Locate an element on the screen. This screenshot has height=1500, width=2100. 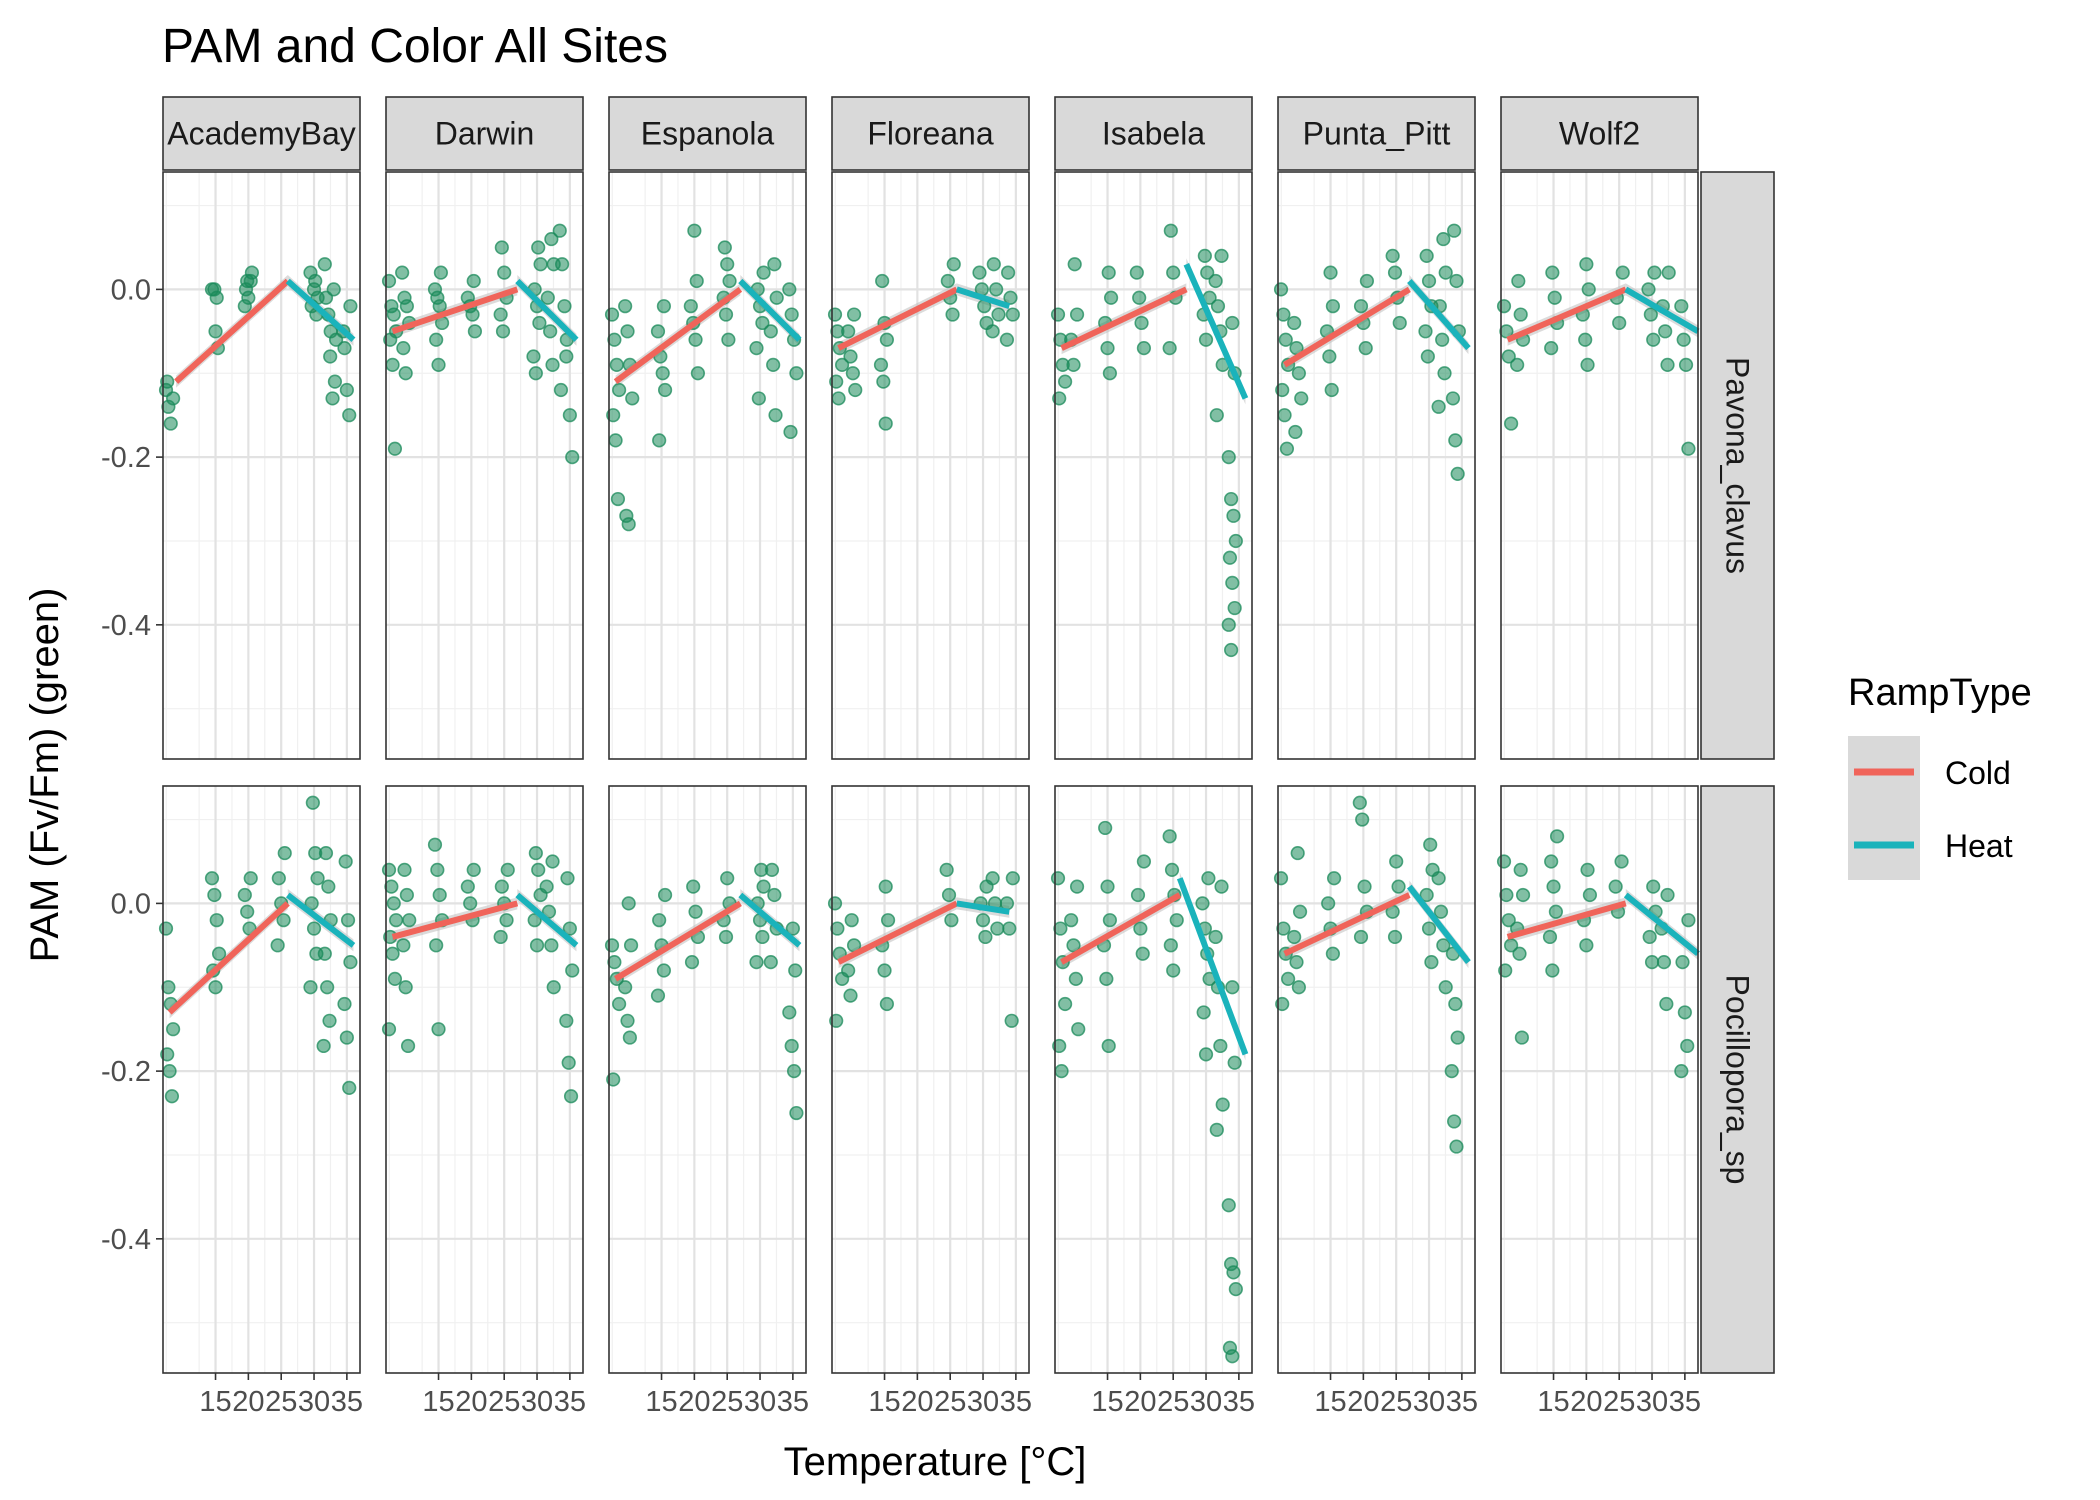
y-tick-label: -0.4 is located at coordinates (126, 626).